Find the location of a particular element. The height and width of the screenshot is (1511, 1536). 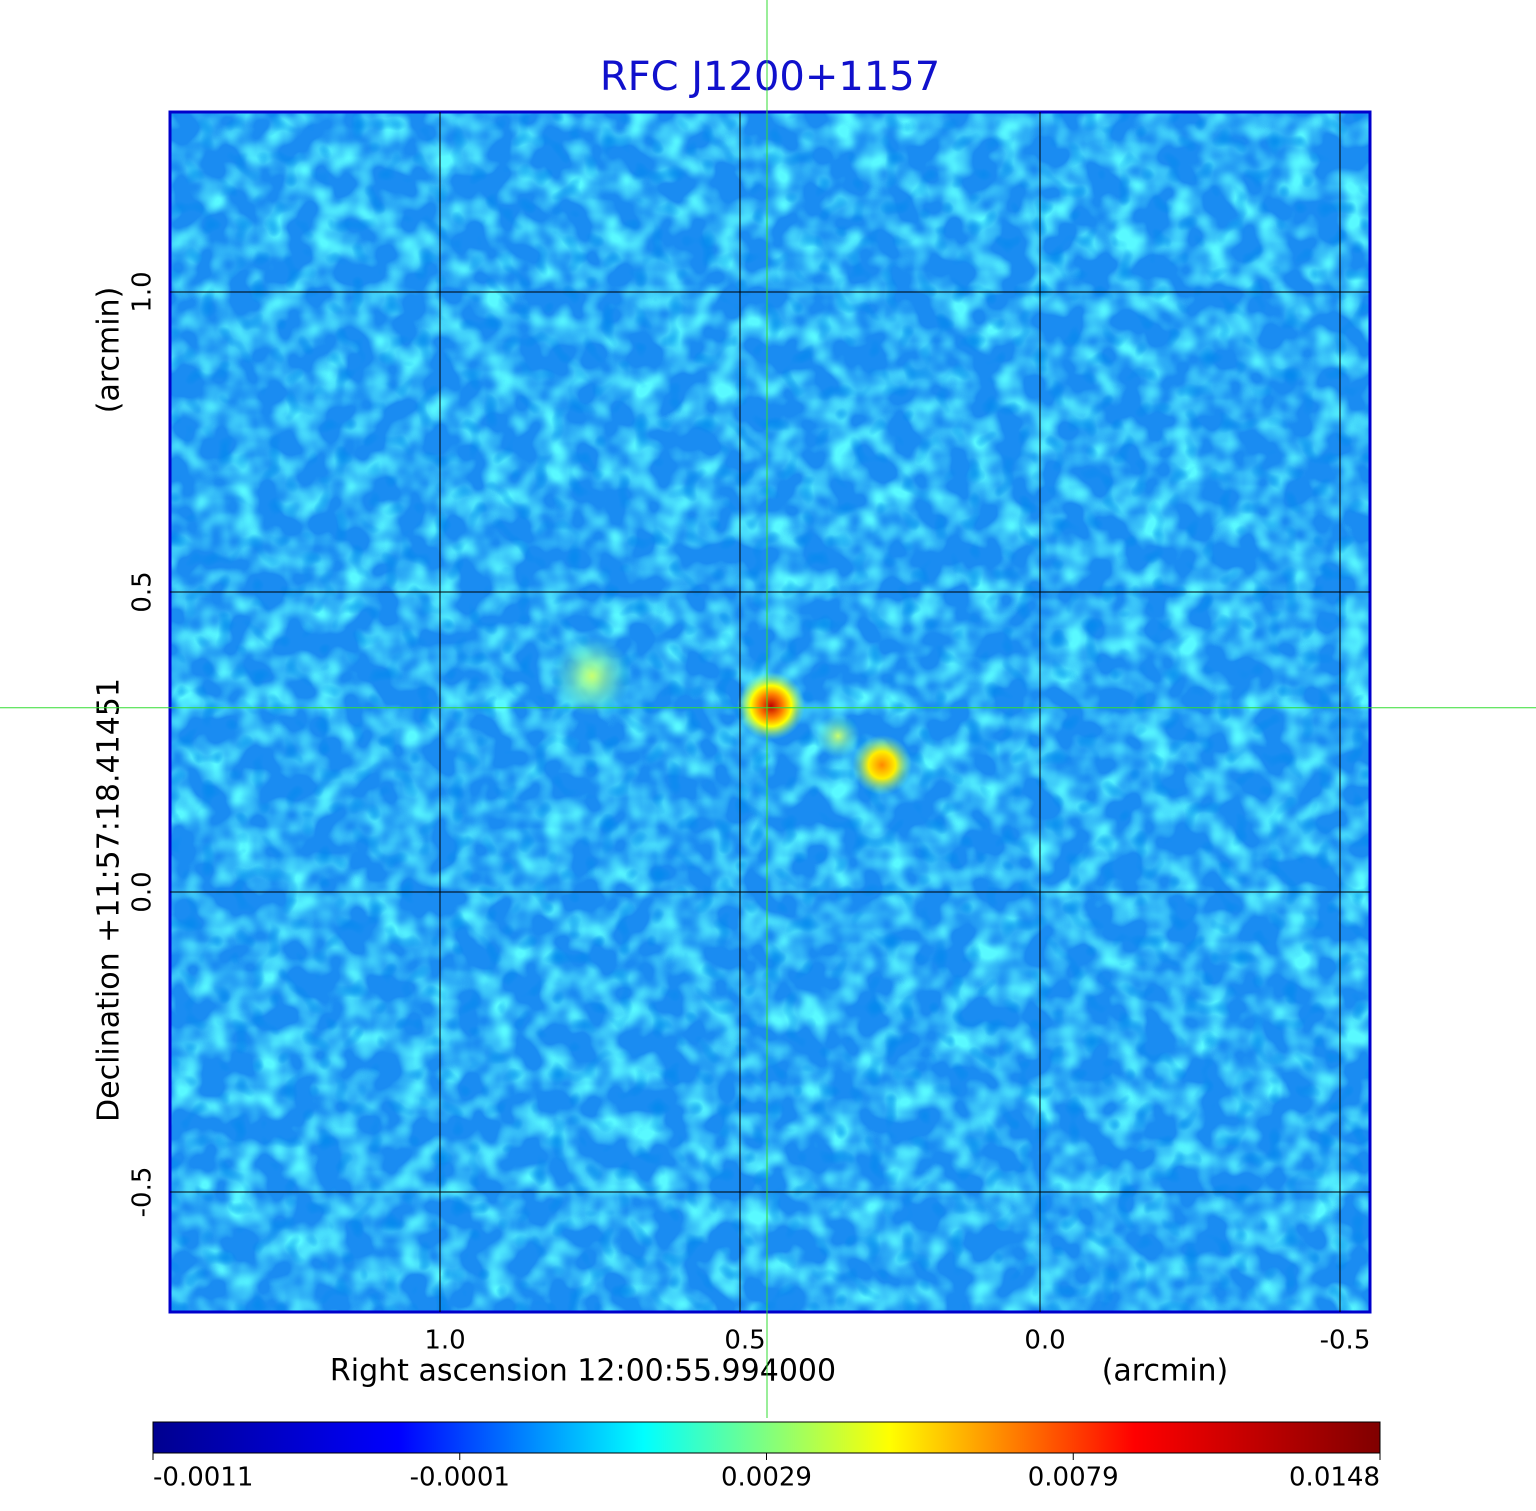

x-tick-label: -0.5 is located at coordinates (1345, 1341).